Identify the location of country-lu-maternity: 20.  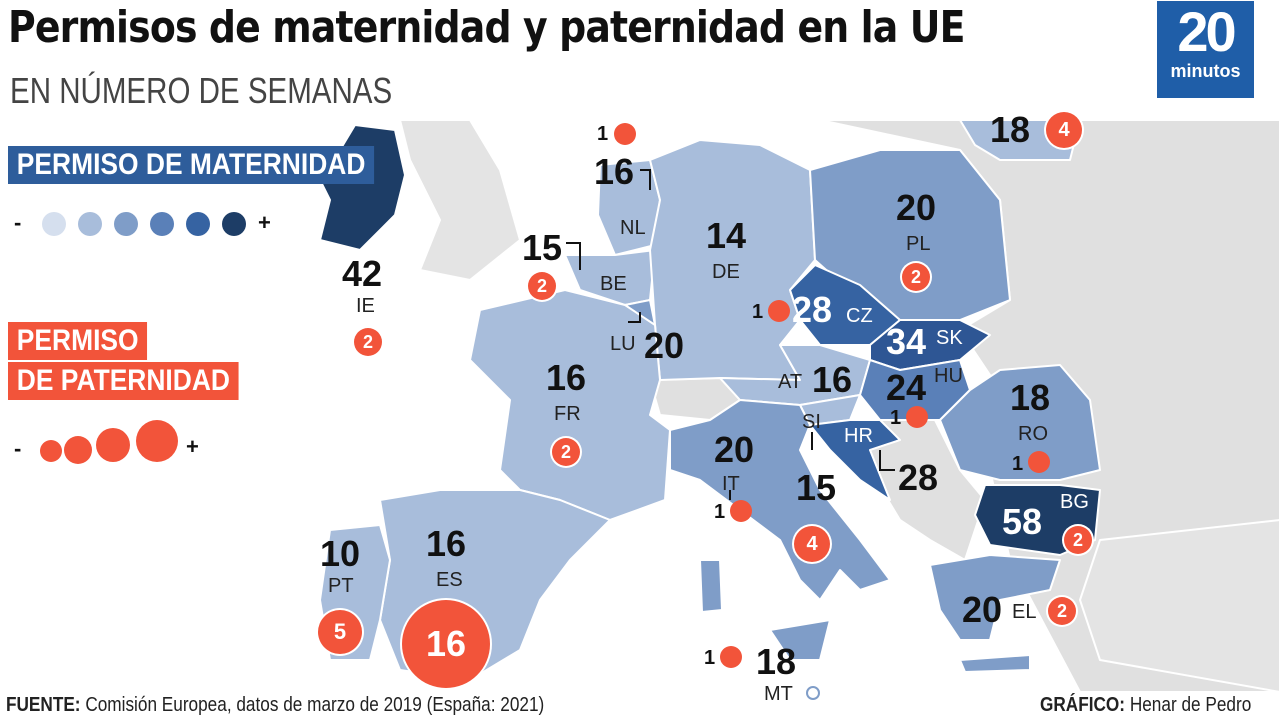
(664, 345).